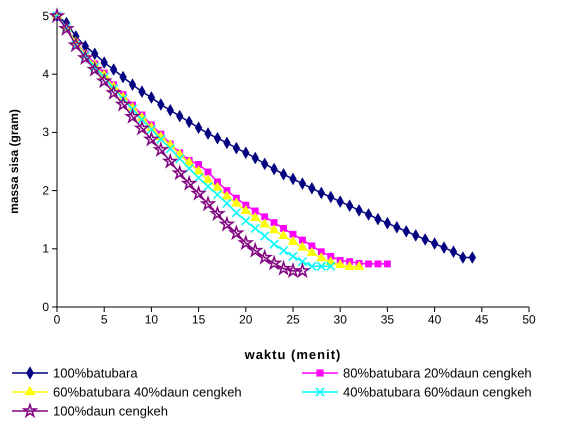  Describe the element at coordinates (482, 319) in the screenshot. I see `x-tick-label: 45` at that location.